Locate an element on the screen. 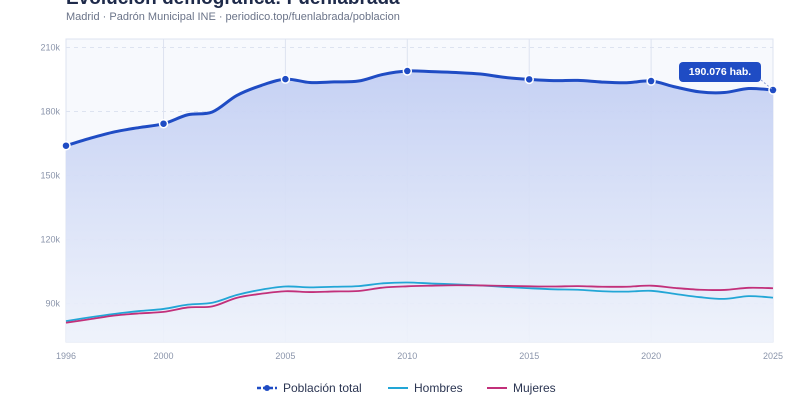  series-line-mujeres is located at coordinates (419, 304).